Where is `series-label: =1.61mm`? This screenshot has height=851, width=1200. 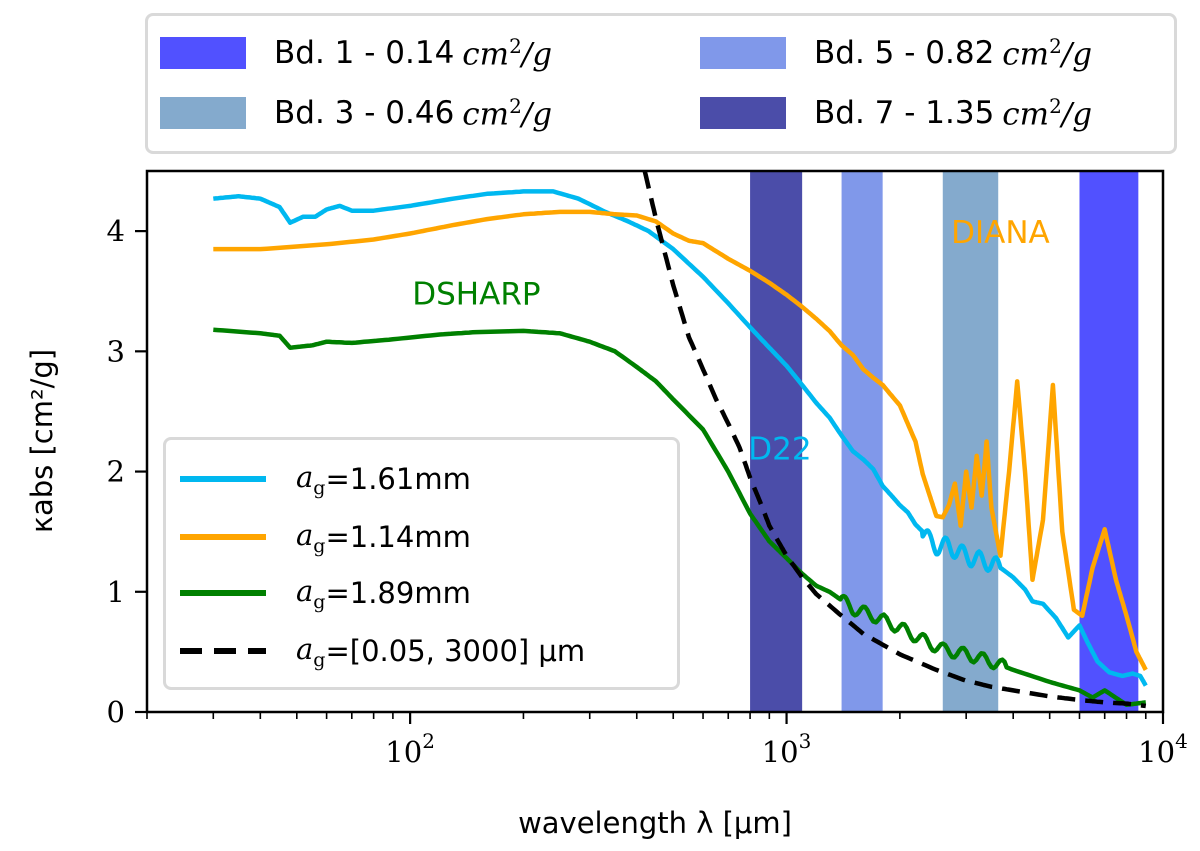 series-label: =1.61mm is located at coordinates (398, 479).